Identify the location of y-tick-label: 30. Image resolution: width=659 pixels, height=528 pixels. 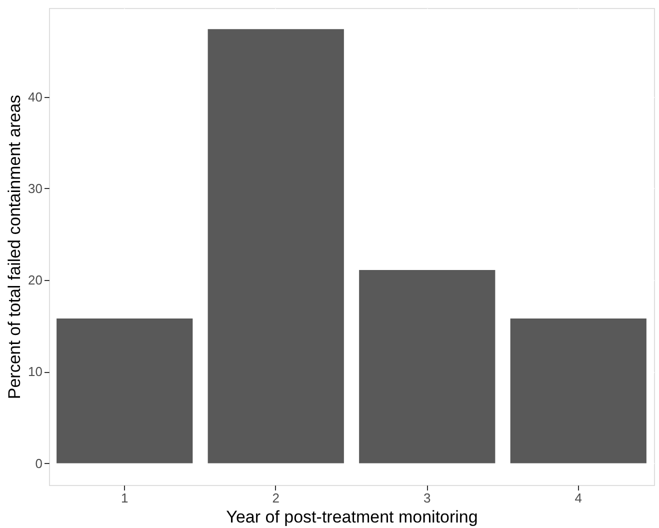
(35, 188).